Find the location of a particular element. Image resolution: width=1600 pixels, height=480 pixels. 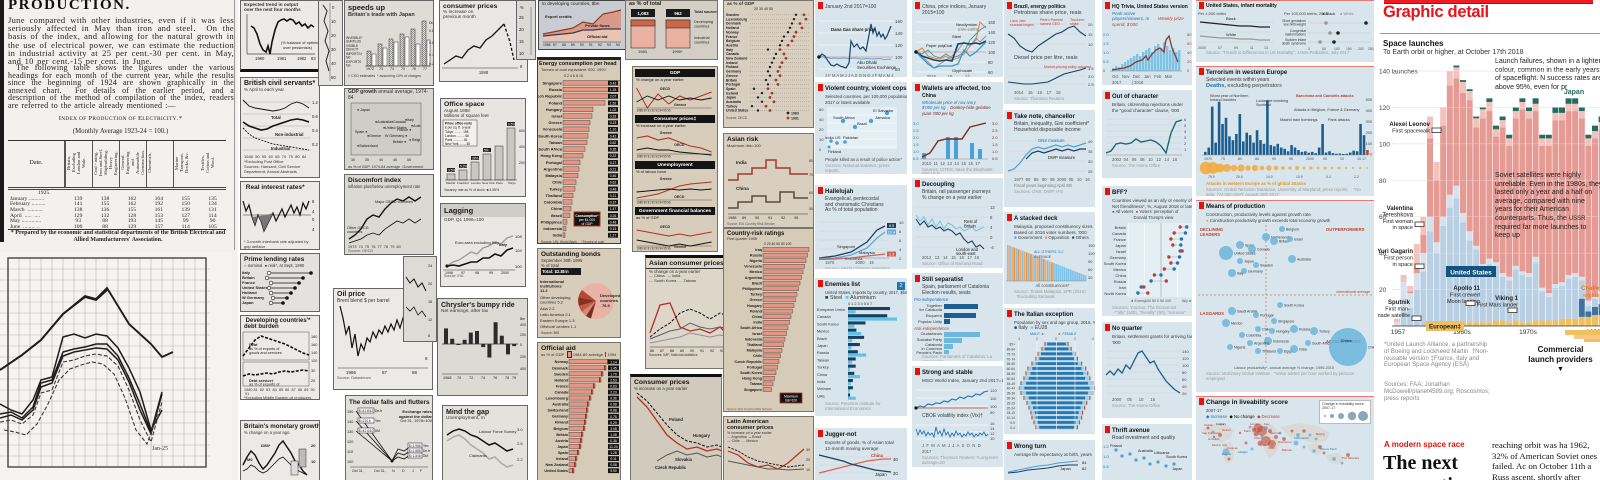

svg-text: -4 is located at coordinates (992, 247).